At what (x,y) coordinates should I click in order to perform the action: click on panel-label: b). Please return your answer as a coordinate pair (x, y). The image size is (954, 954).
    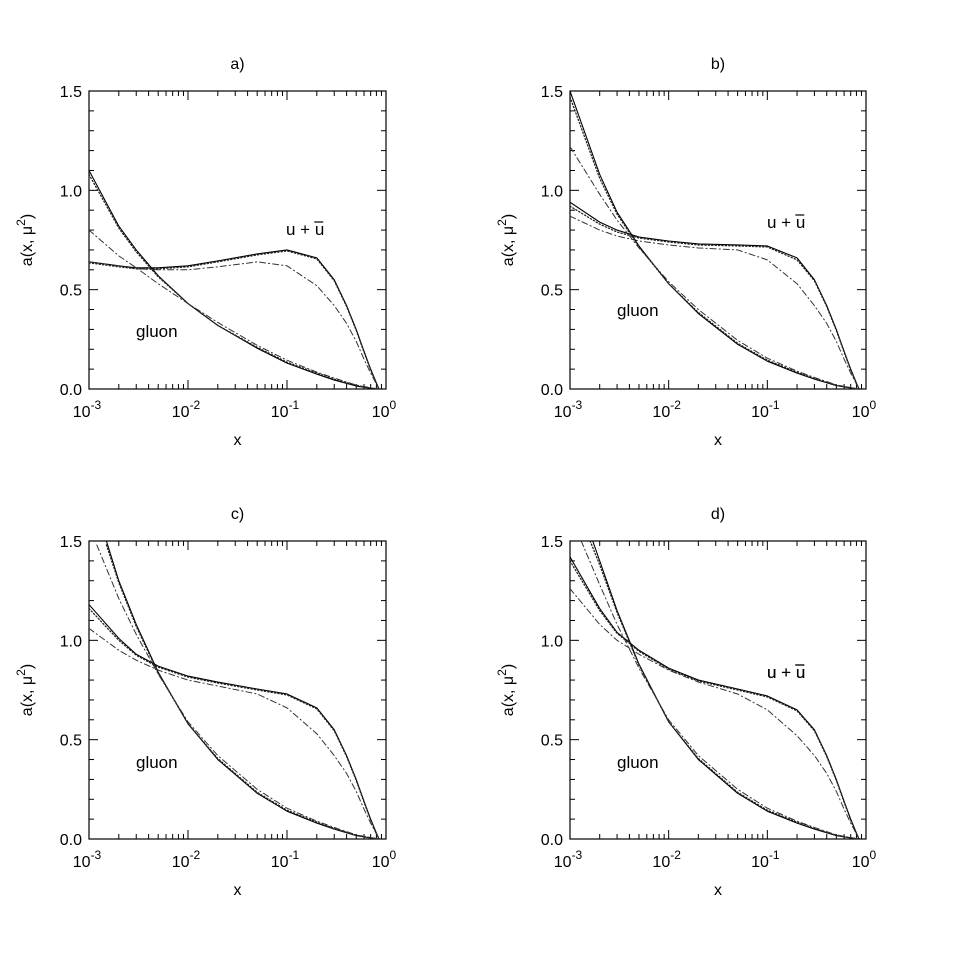
    Looking at the image, I should click on (718, 64).